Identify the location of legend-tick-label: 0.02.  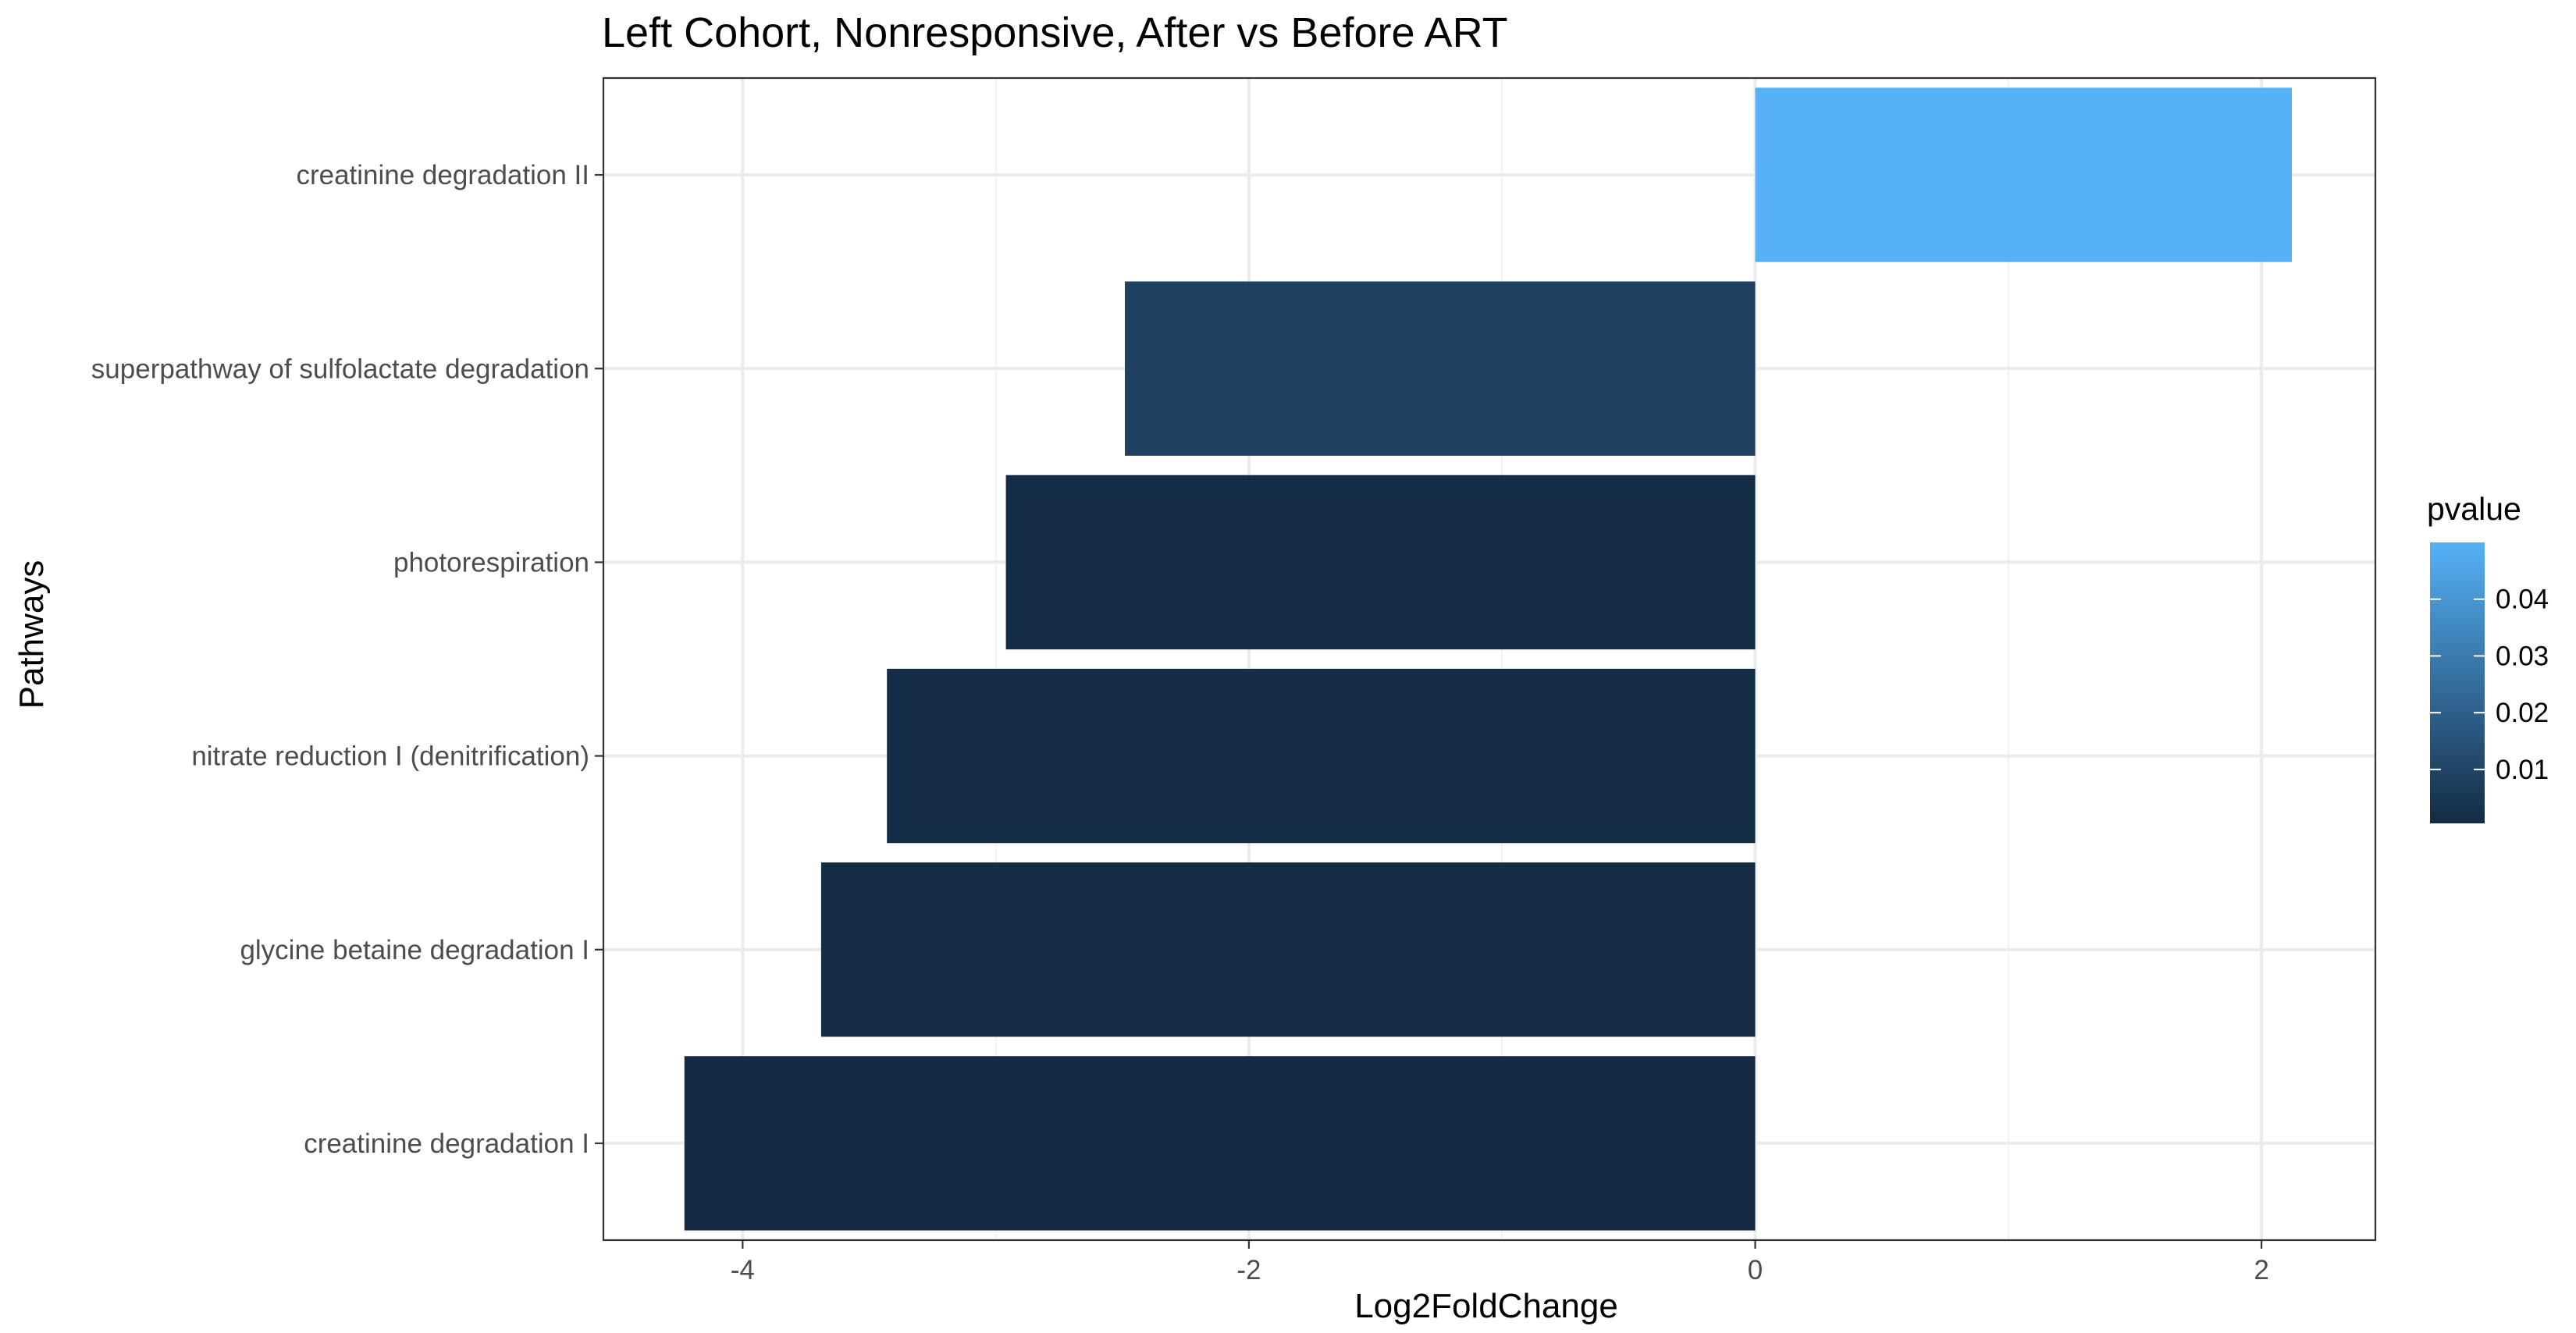
(2522, 713).